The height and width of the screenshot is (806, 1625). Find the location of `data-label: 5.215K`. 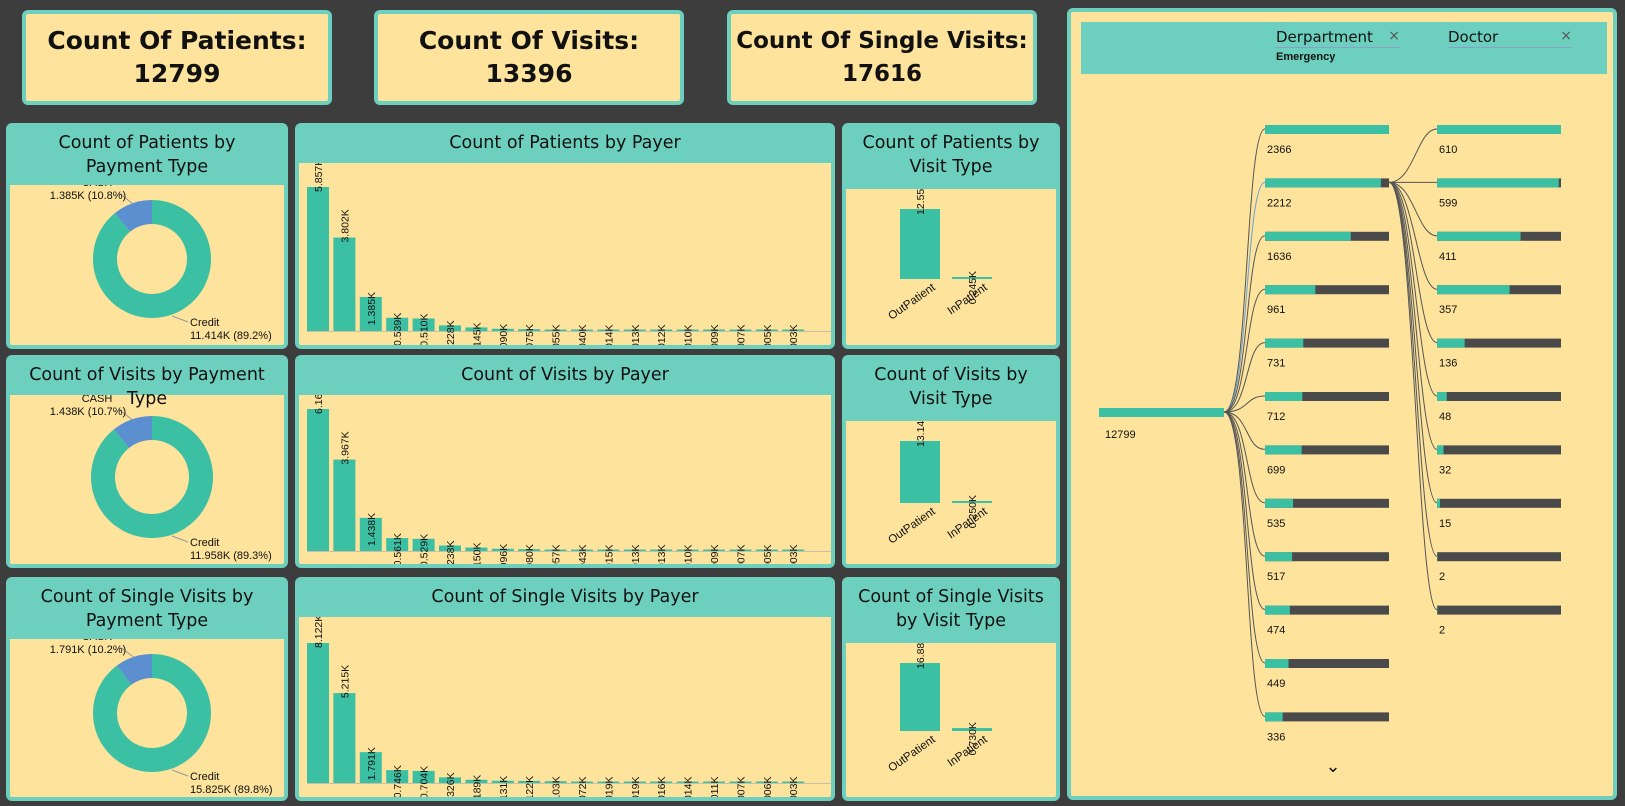

data-label: 5.215K is located at coordinates (345, 681).